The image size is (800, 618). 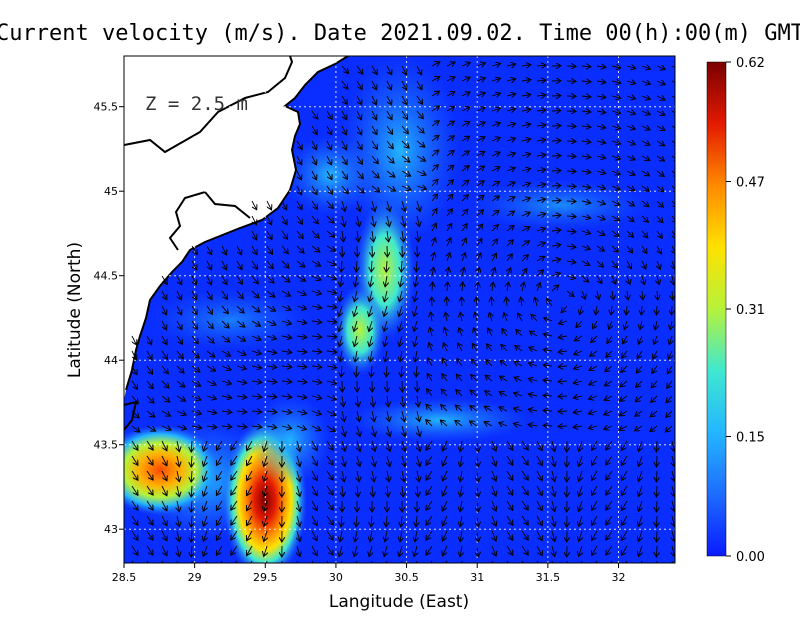 What do you see at coordinates (548, 577) in the screenshot?
I see `x-tick-label: 31.5` at bounding box center [548, 577].